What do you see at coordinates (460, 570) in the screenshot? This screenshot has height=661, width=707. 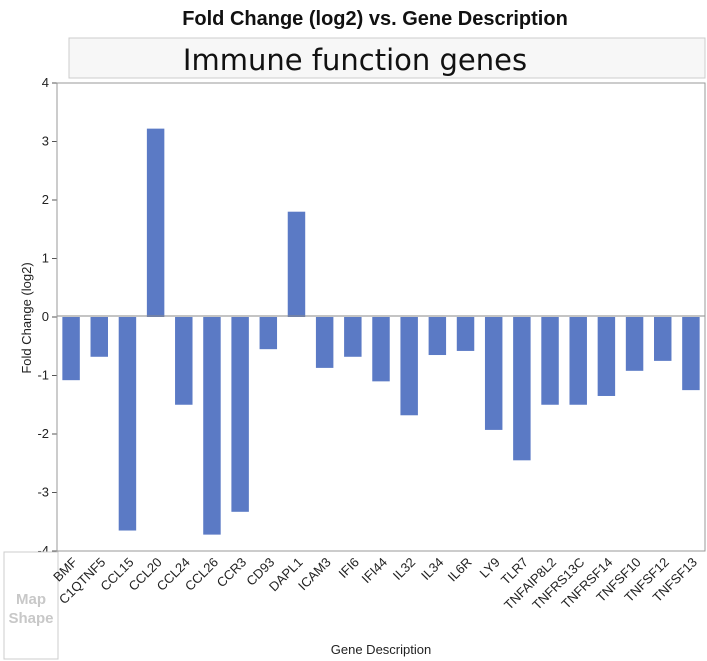 I see `x-tick-label: IL6R` at bounding box center [460, 570].